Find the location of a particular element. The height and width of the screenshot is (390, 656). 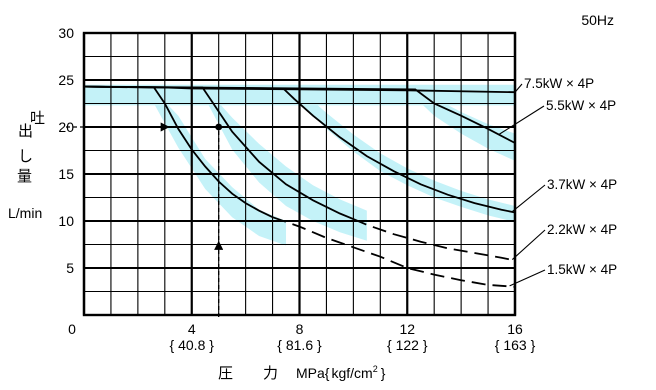

x-tick-8: 8 is located at coordinates (300, 329).